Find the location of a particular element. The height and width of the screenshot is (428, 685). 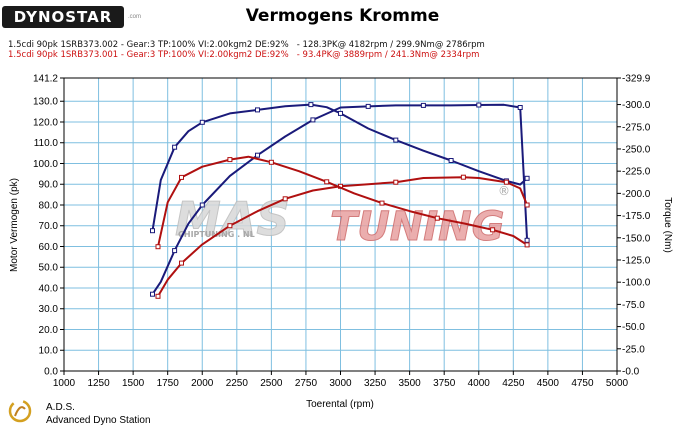

x-tick-label: 1250 is located at coordinates (98, 383).